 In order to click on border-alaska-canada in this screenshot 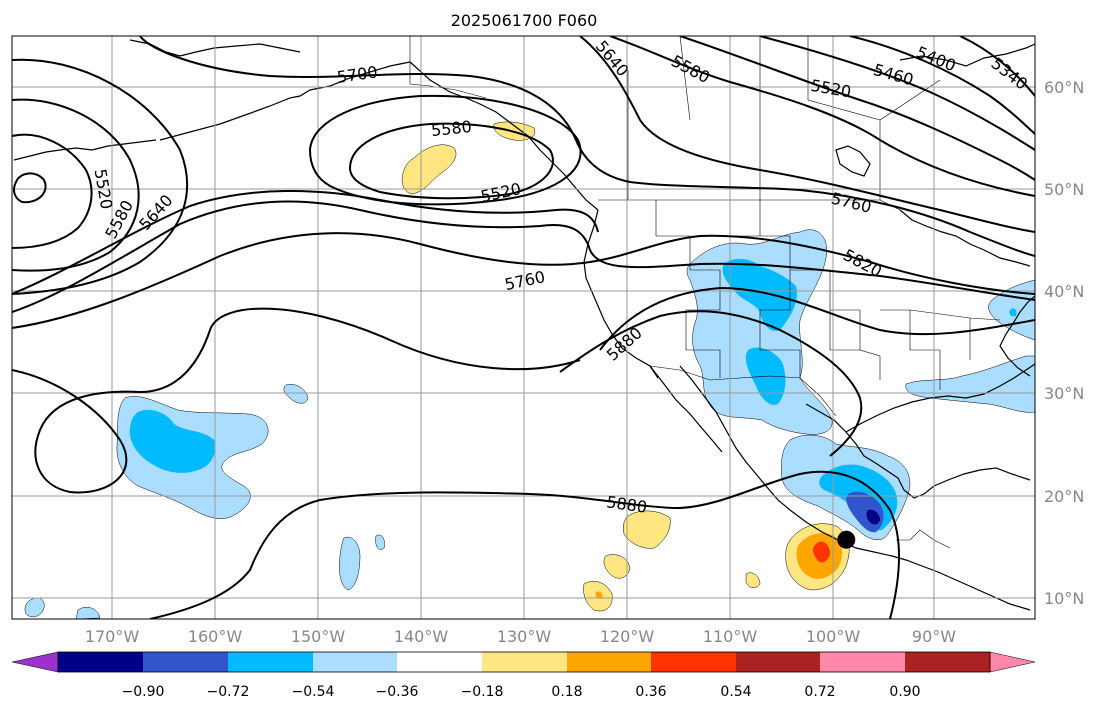, I will do `click(448, 67)`.